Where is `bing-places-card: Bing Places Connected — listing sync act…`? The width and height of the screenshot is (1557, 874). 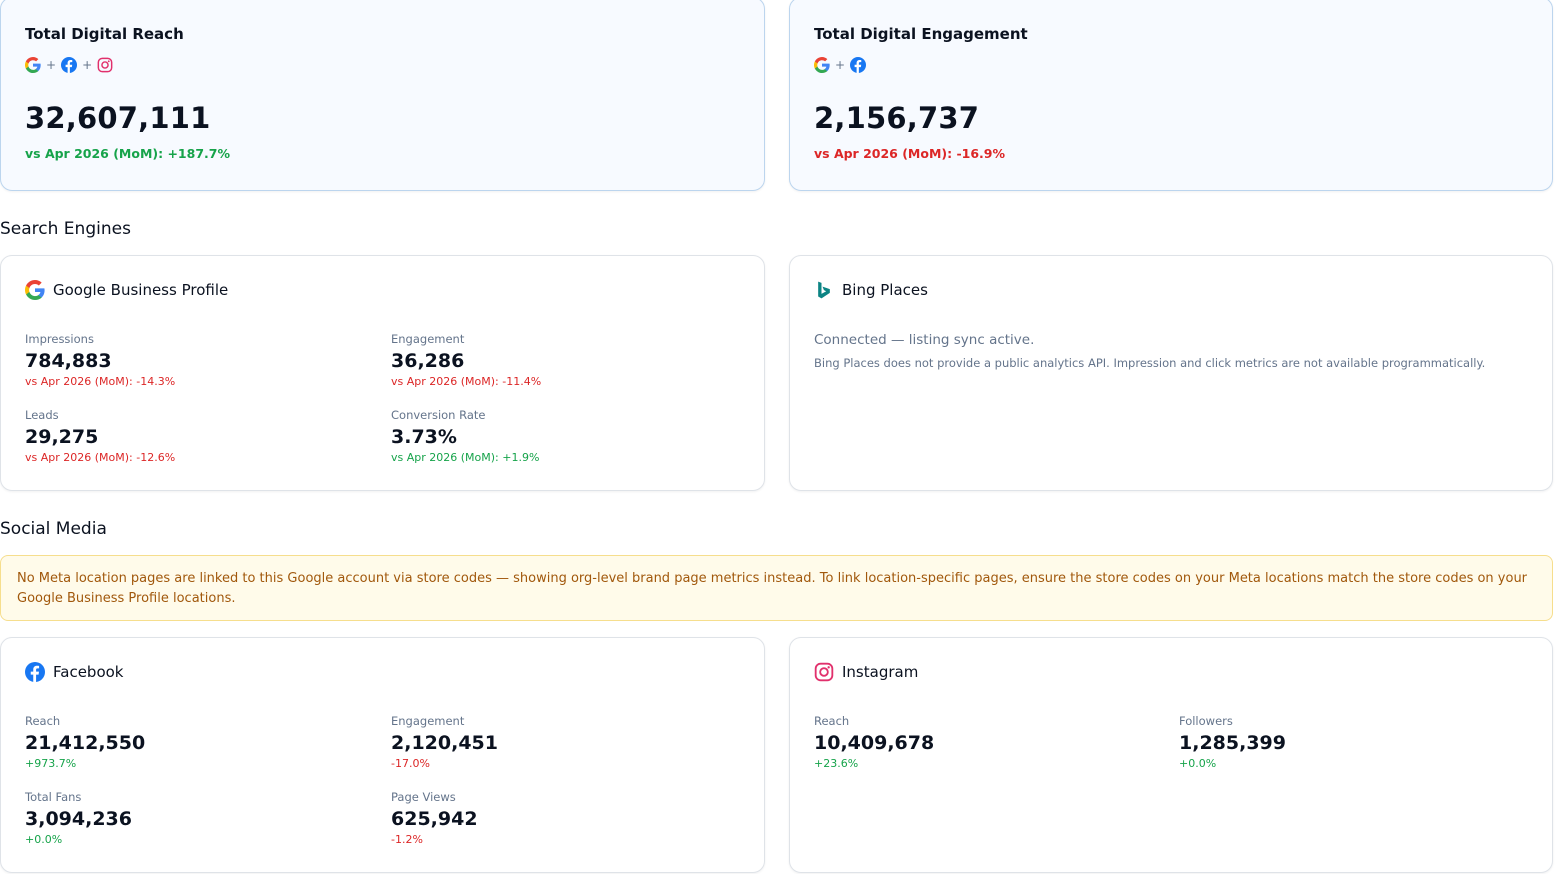
bing-places-card: Bing Places Connected — listing sync act… is located at coordinates (1171, 373).